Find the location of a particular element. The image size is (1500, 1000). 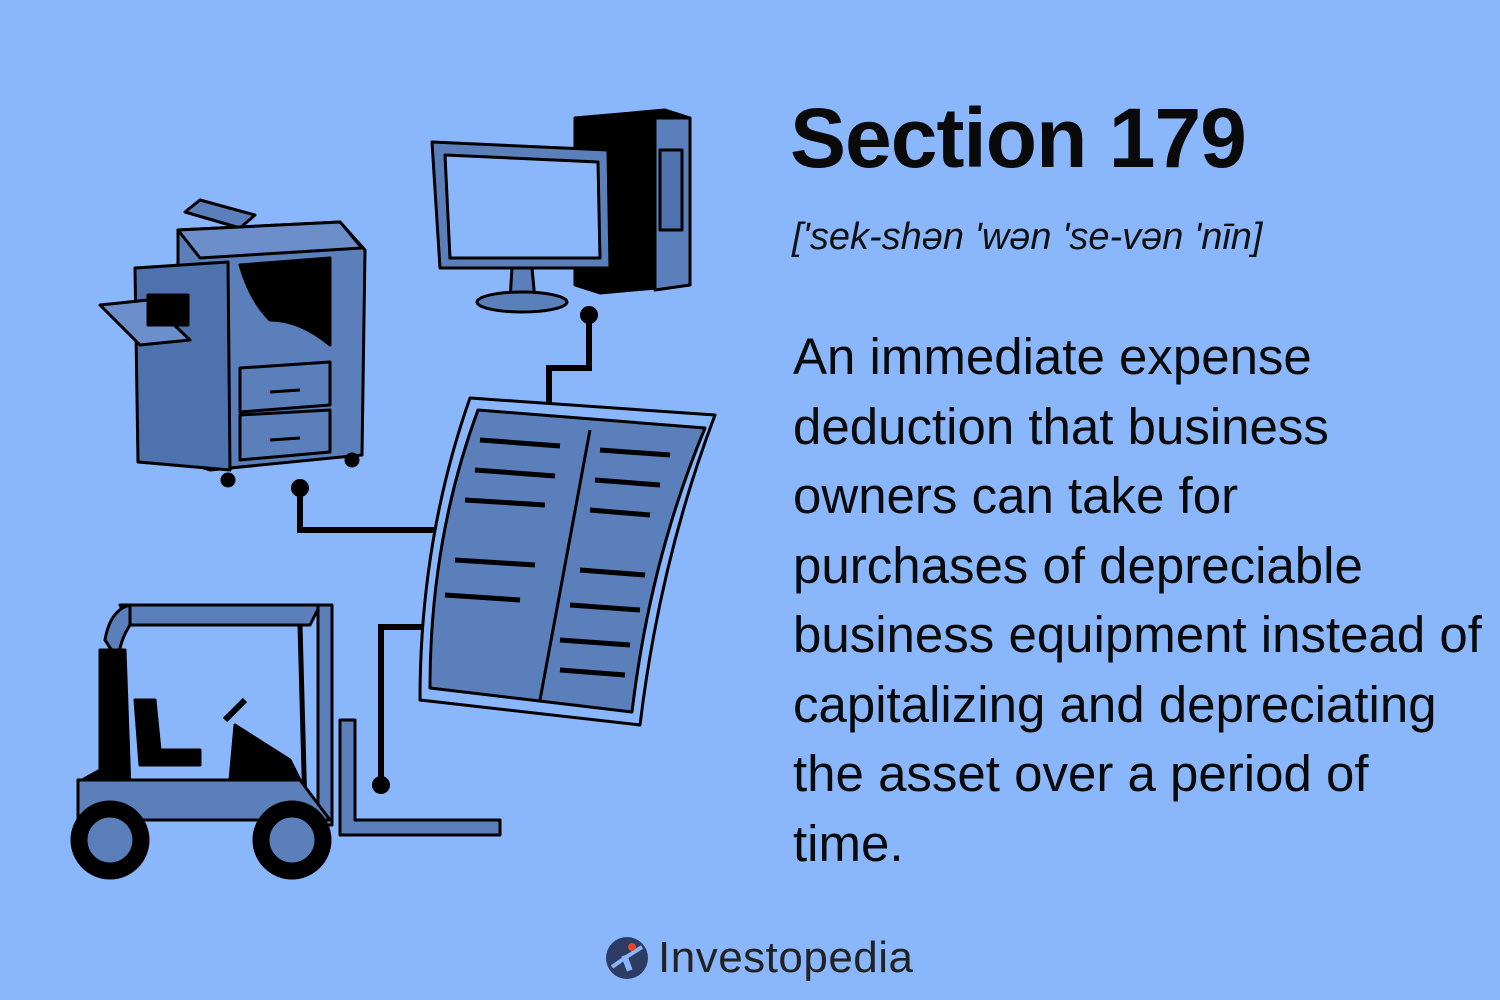

brand-logo: Investopedia is located at coordinates (759, 958).